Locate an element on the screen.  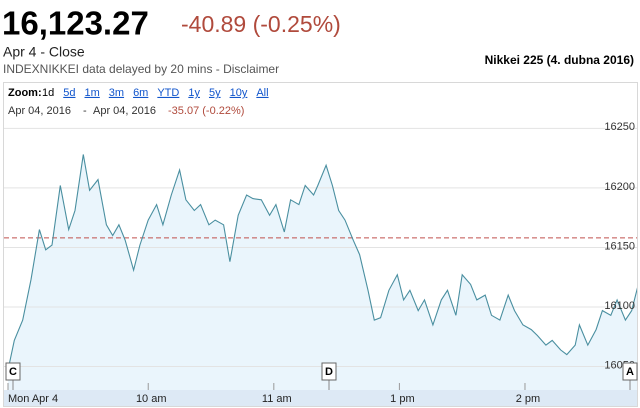
zoom-option: 1d is located at coordinates (48, 93).